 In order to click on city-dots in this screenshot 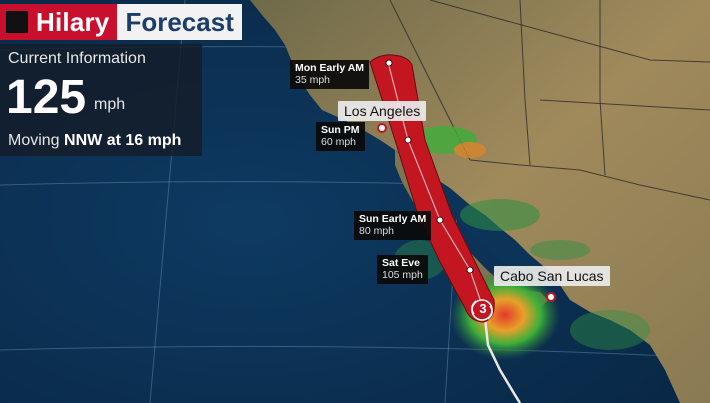, I will do `click(466, 212)`.